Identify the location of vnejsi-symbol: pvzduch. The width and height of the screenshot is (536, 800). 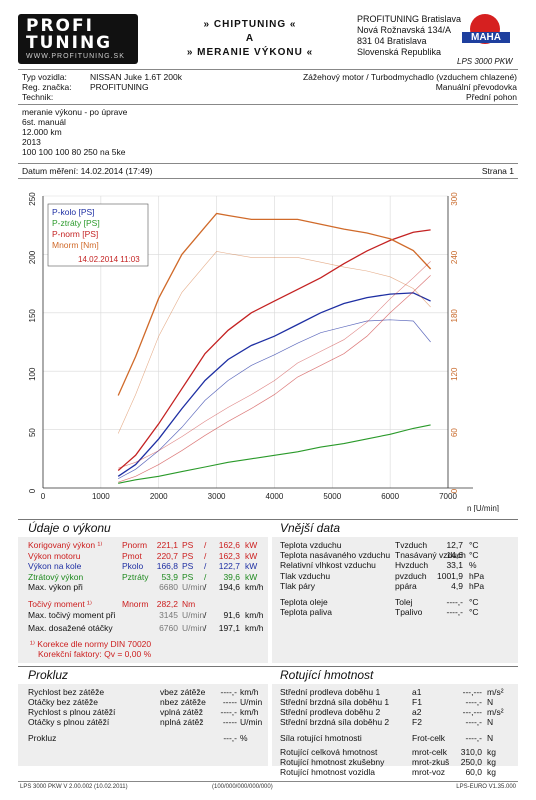
(411, 576).